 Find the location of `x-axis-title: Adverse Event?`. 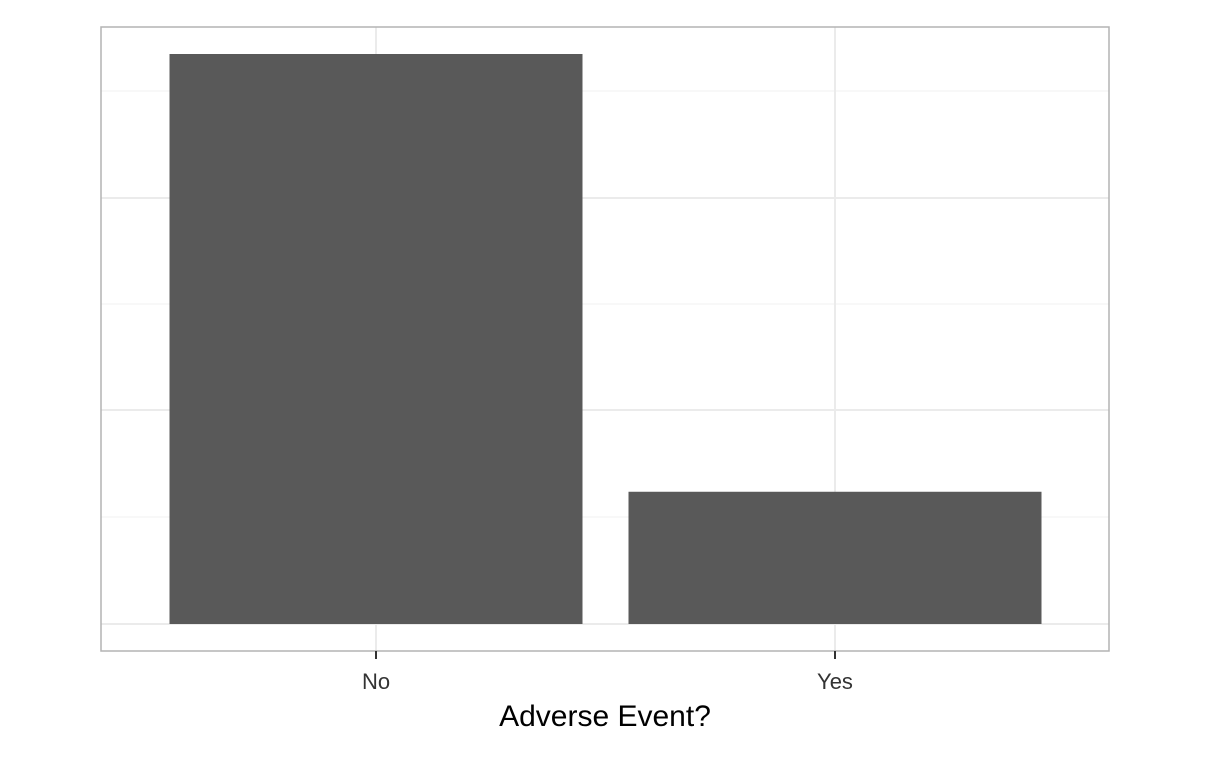

x-axis-title: Adverse Event? is located at coordinates (605, 716).